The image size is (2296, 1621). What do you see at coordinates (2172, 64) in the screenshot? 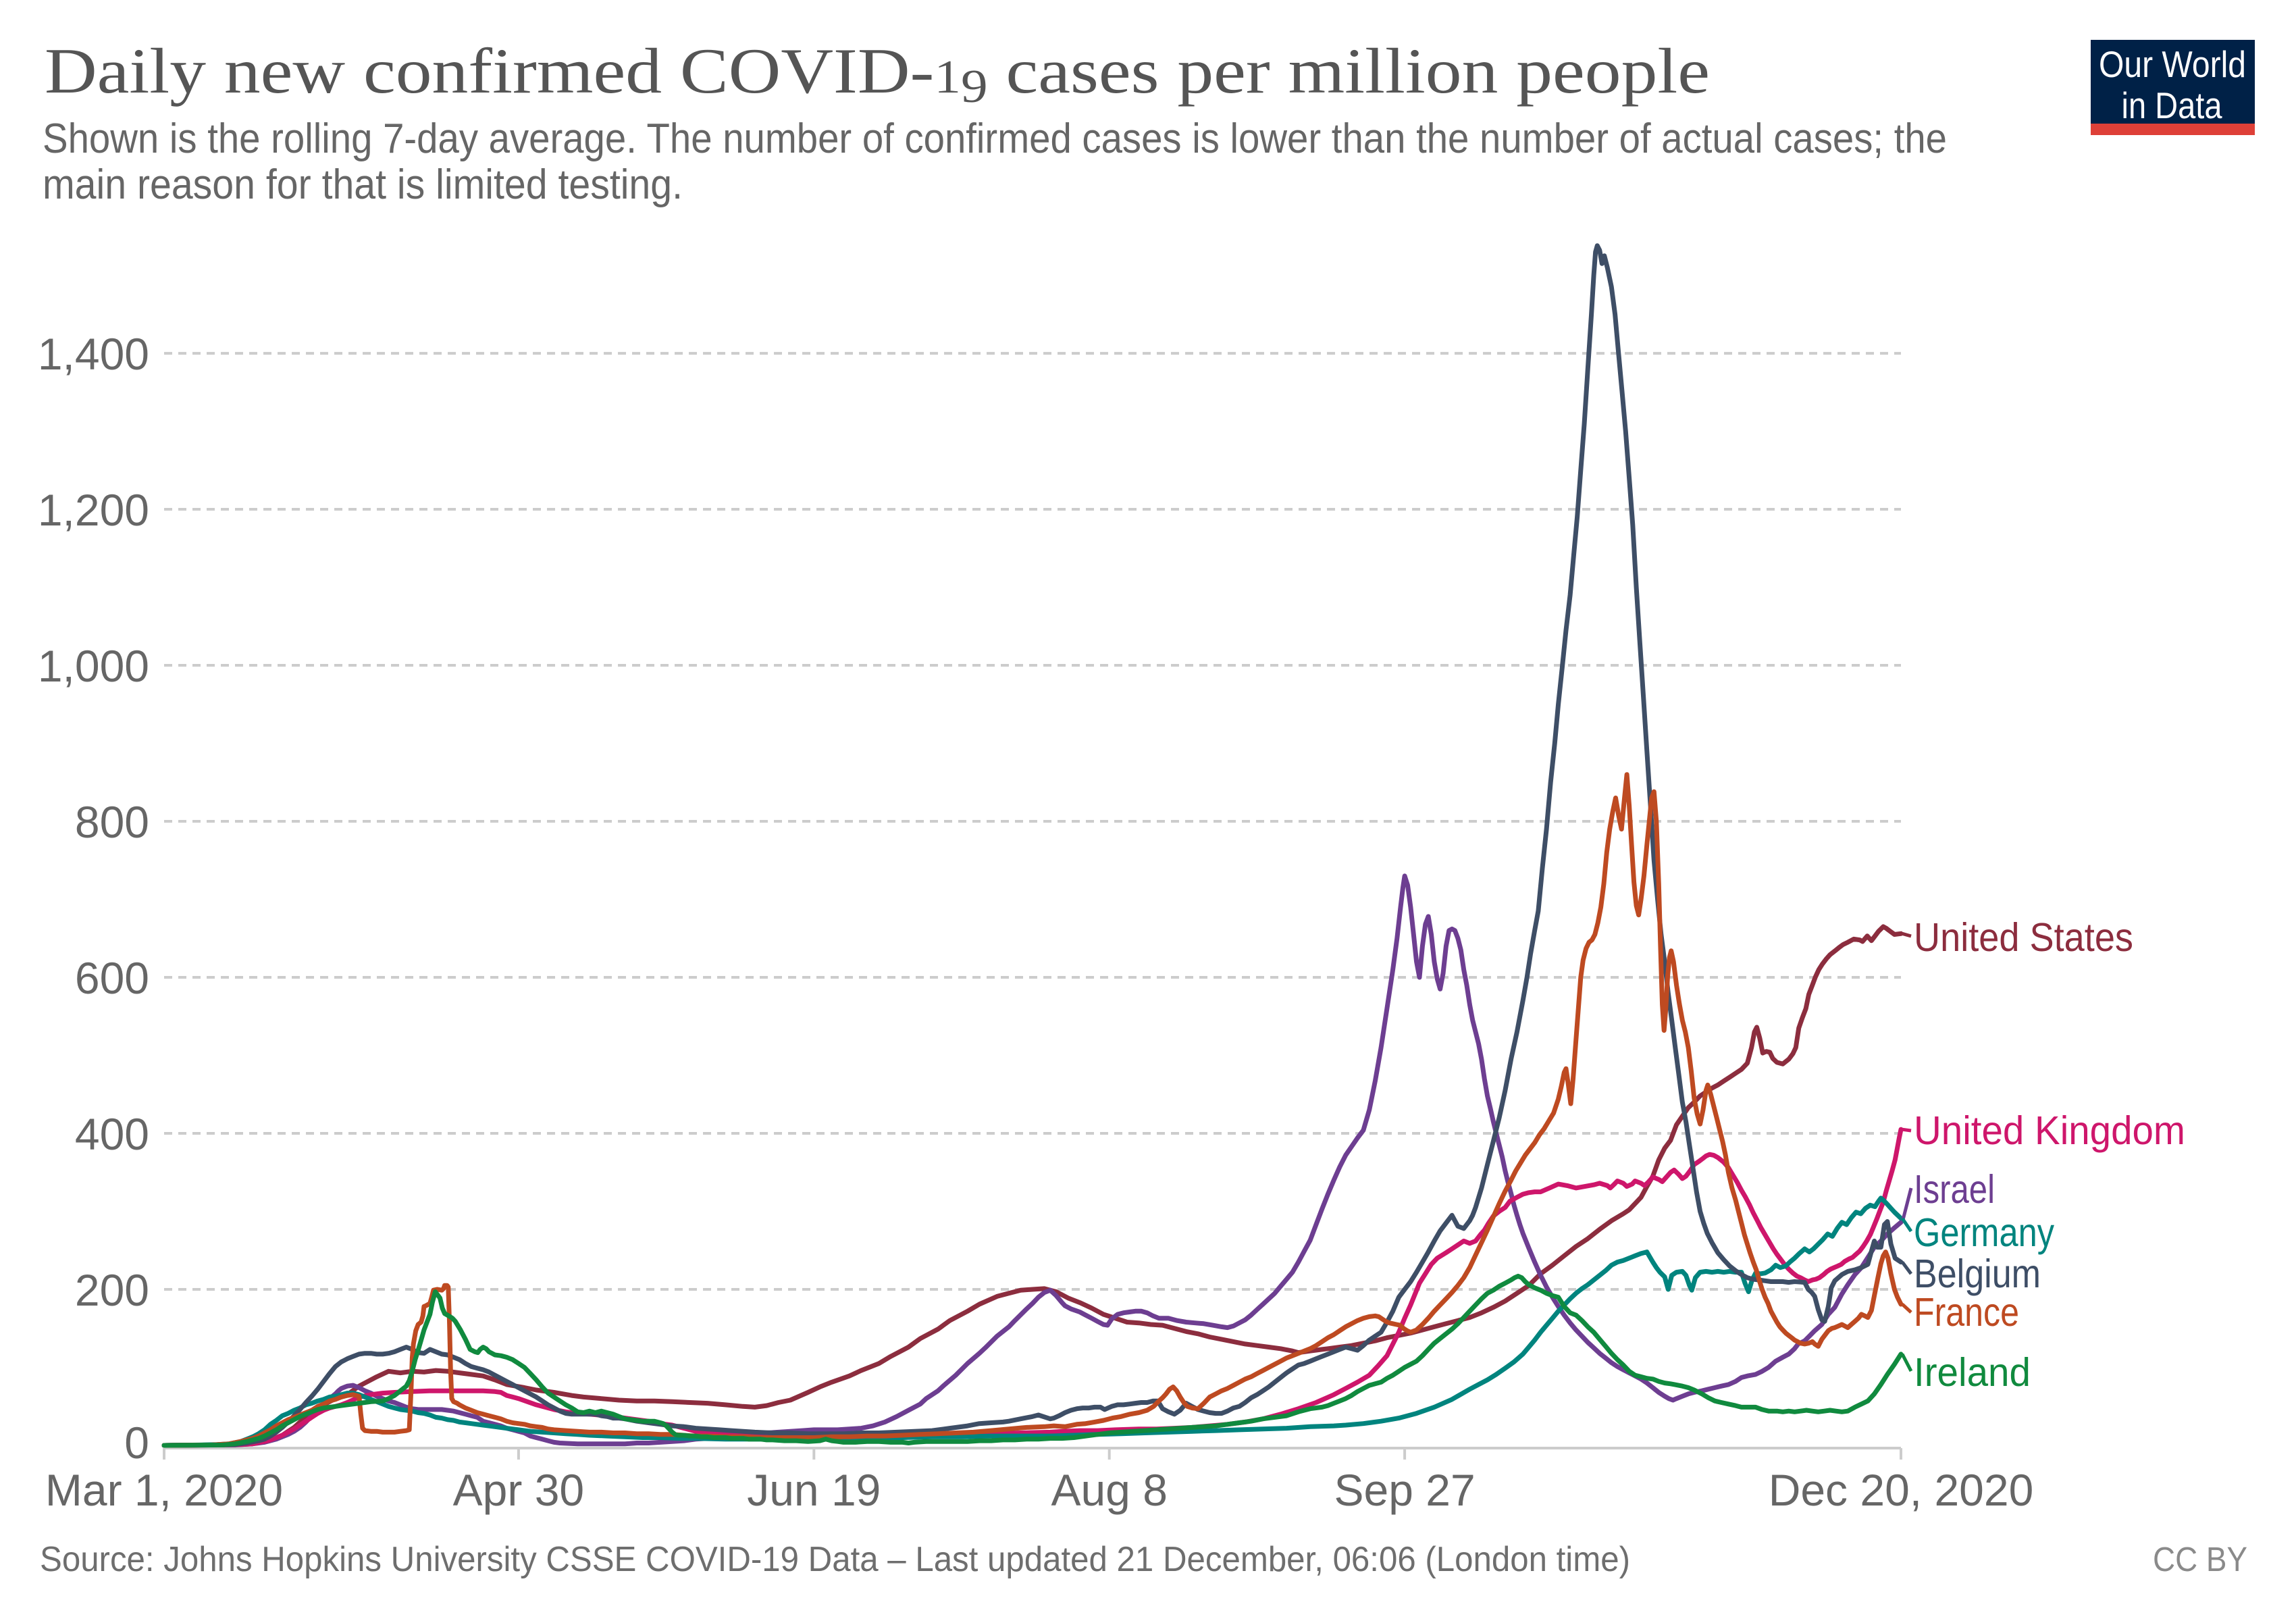
I see `svg-text: Our World` at bounding box center [2172, 64].